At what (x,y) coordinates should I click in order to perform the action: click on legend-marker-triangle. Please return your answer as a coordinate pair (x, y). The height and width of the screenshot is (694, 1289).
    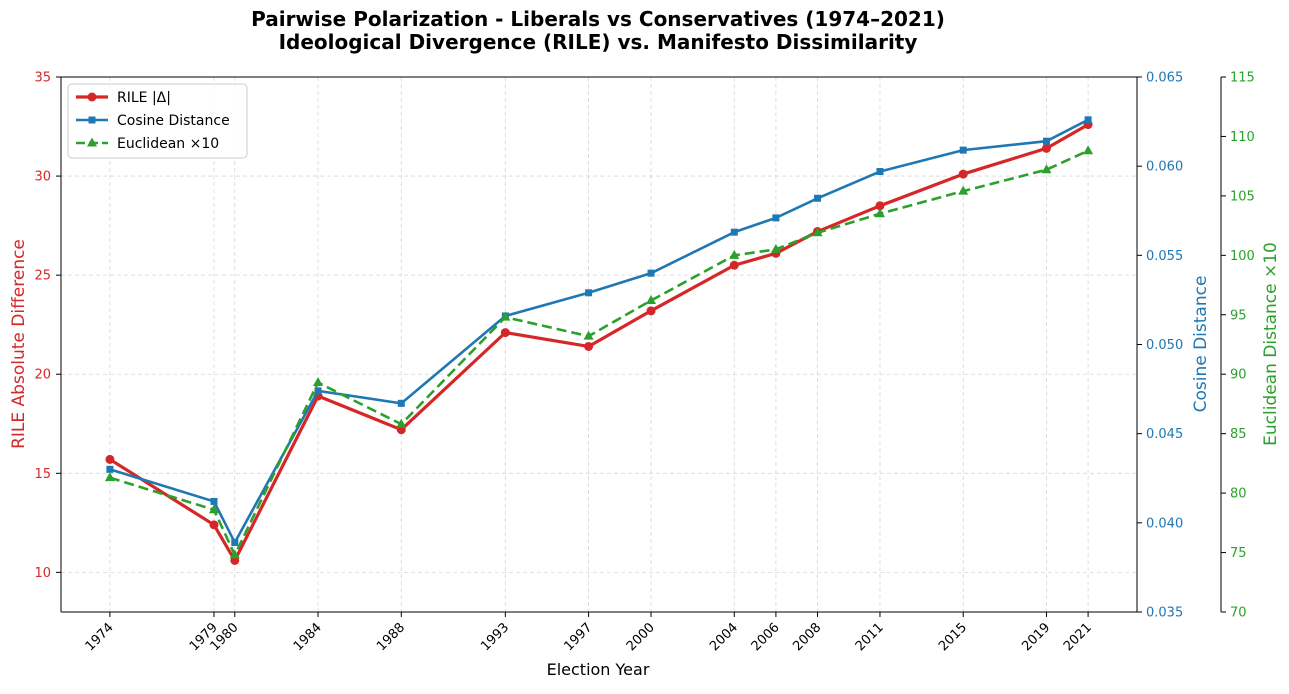
    Looking at the image, I should click on (92, 142).